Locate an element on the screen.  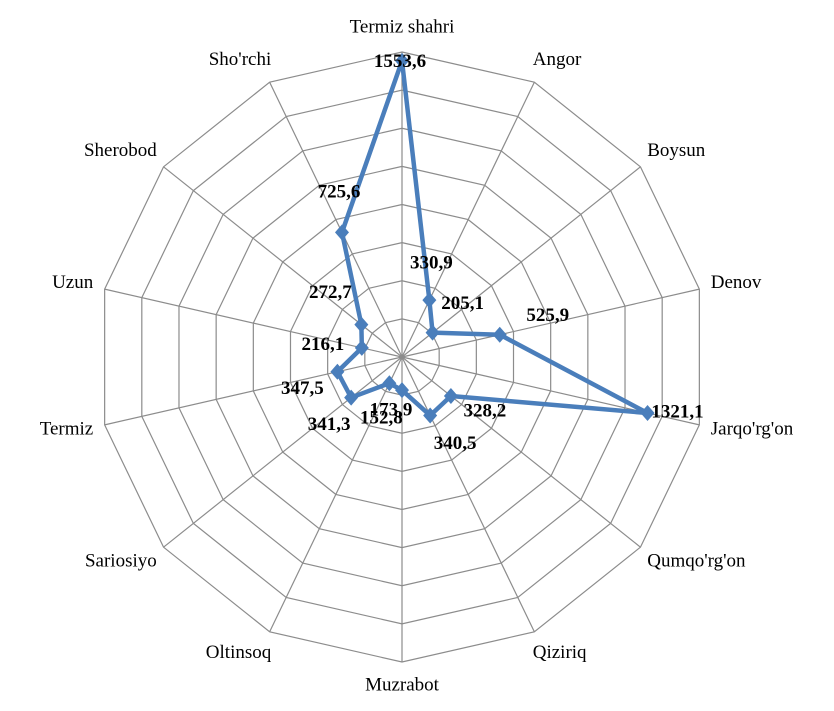
category-label: Denov is located at coordinates (736, 282).